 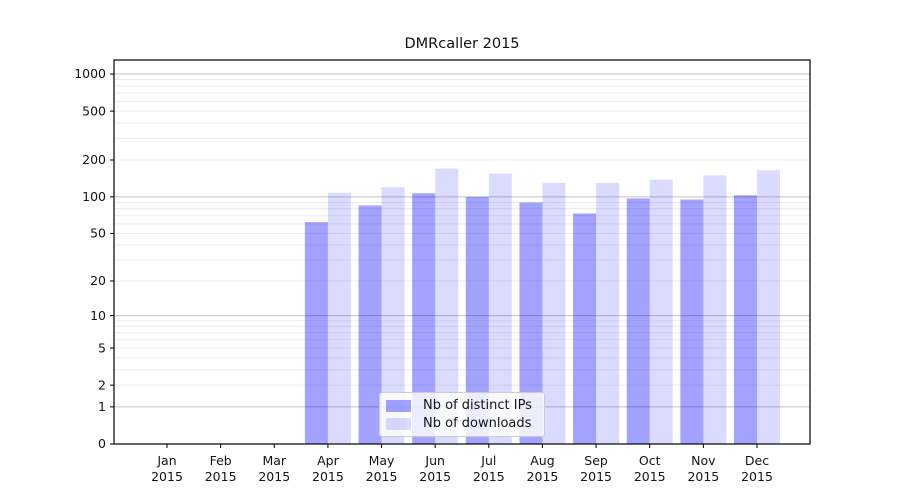 I want to click on x-tick-label-year-mar: 2015, so click(x=274, y=476).